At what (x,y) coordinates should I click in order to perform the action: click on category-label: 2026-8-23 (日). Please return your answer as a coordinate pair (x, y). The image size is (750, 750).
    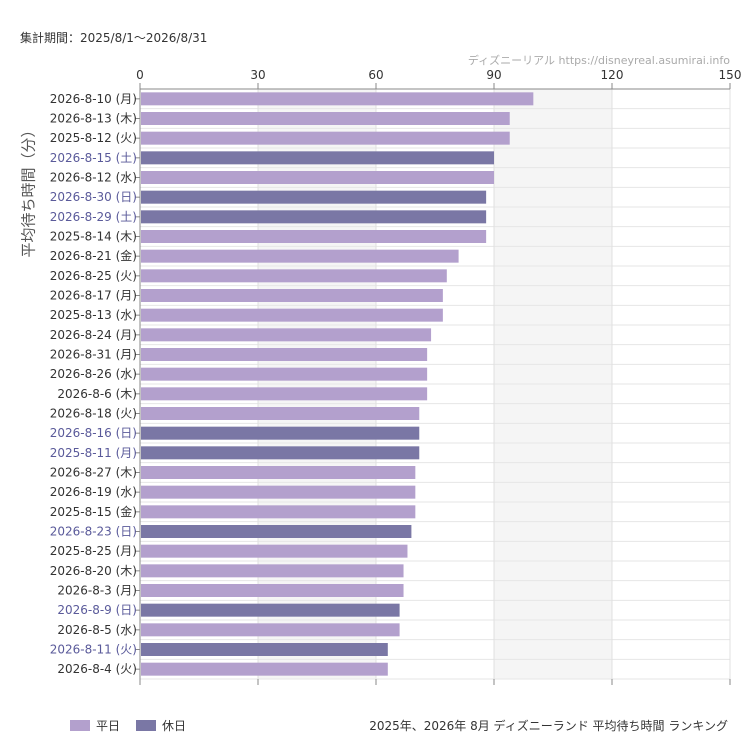
    Looking at the image, I should click on (93, 532).